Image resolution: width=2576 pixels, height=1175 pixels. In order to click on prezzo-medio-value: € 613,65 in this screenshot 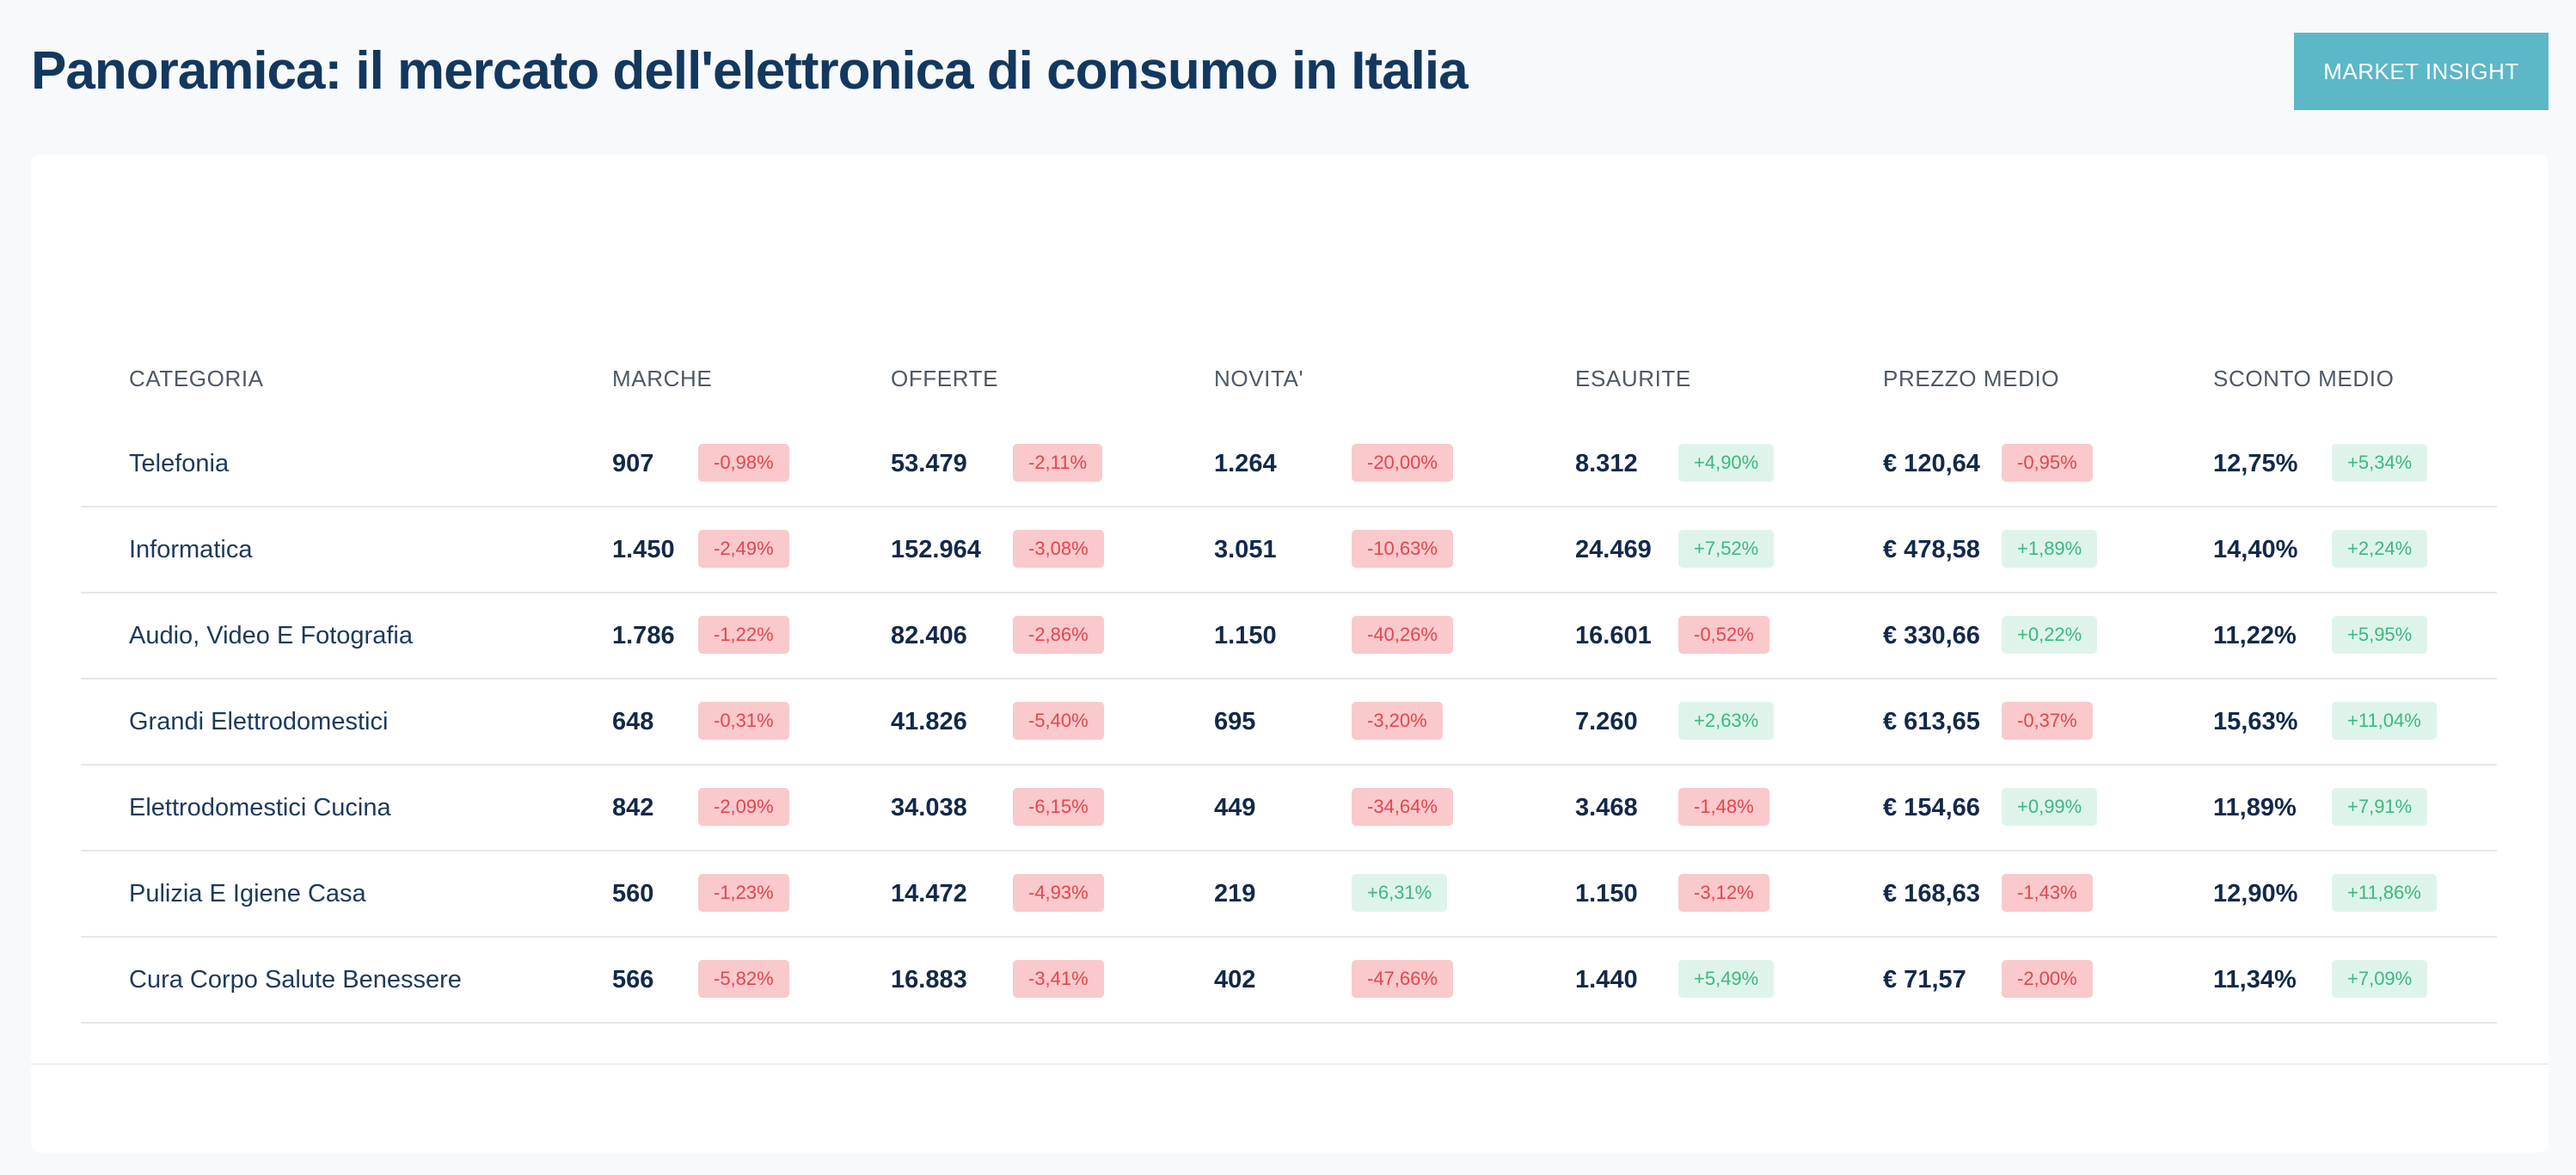, I will do `click(1931, 721)`.